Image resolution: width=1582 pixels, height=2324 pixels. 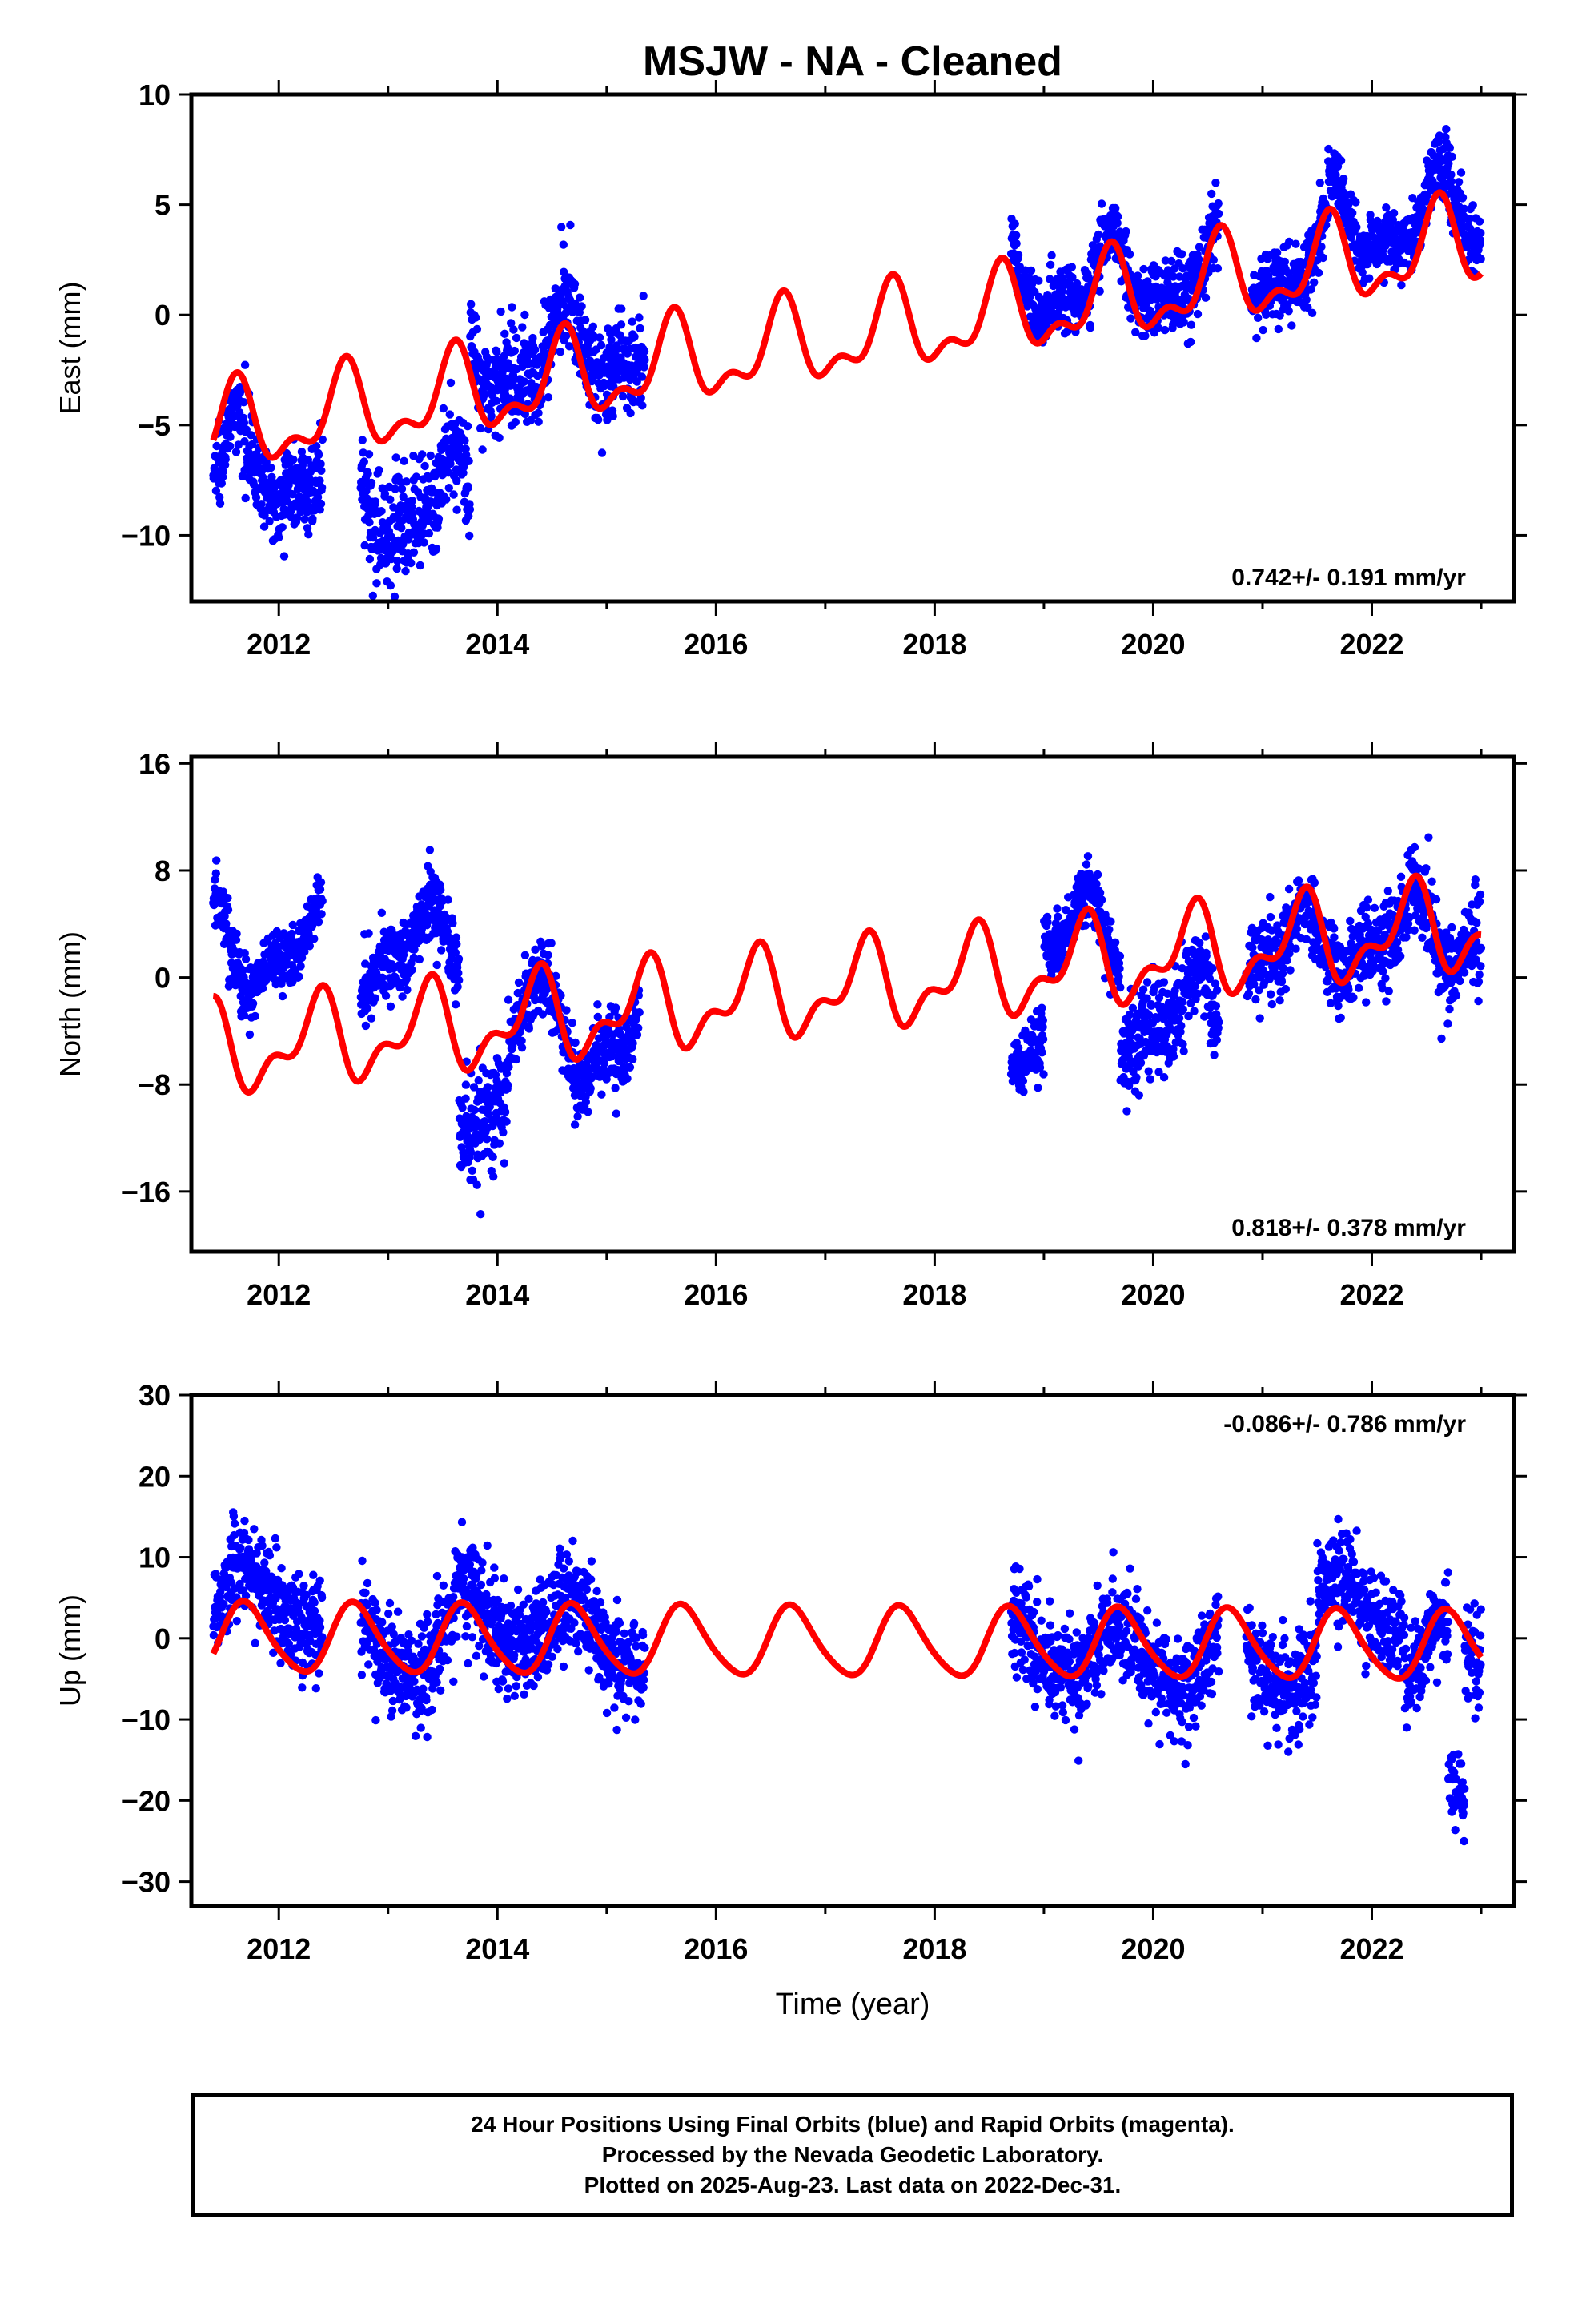 What do you see at coordinates (1153, 644) in the screenshot?
I see `x-tick-label: 2020` at bounding box center [1153, 644].